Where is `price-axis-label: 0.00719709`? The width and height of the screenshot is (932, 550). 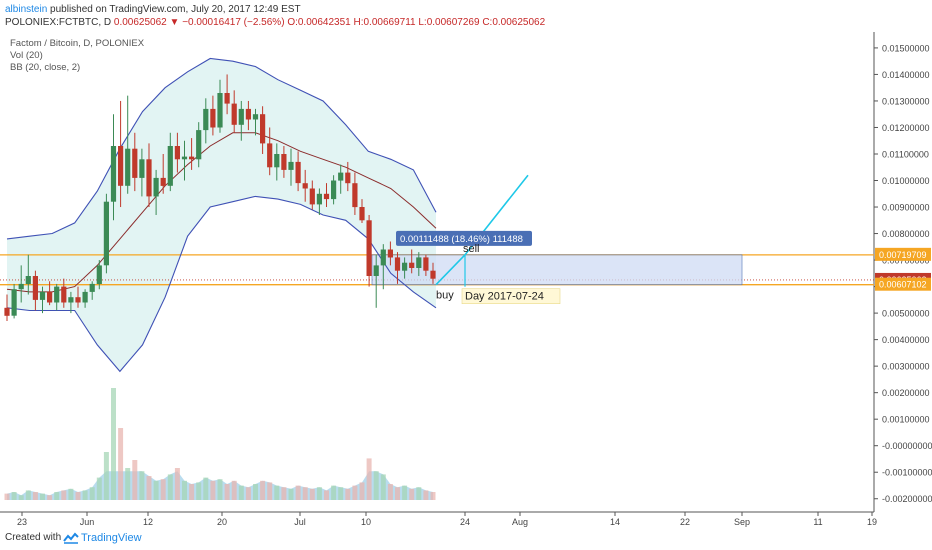 price-axis-label: 0.00719709 is located at coordinates (903, 254).